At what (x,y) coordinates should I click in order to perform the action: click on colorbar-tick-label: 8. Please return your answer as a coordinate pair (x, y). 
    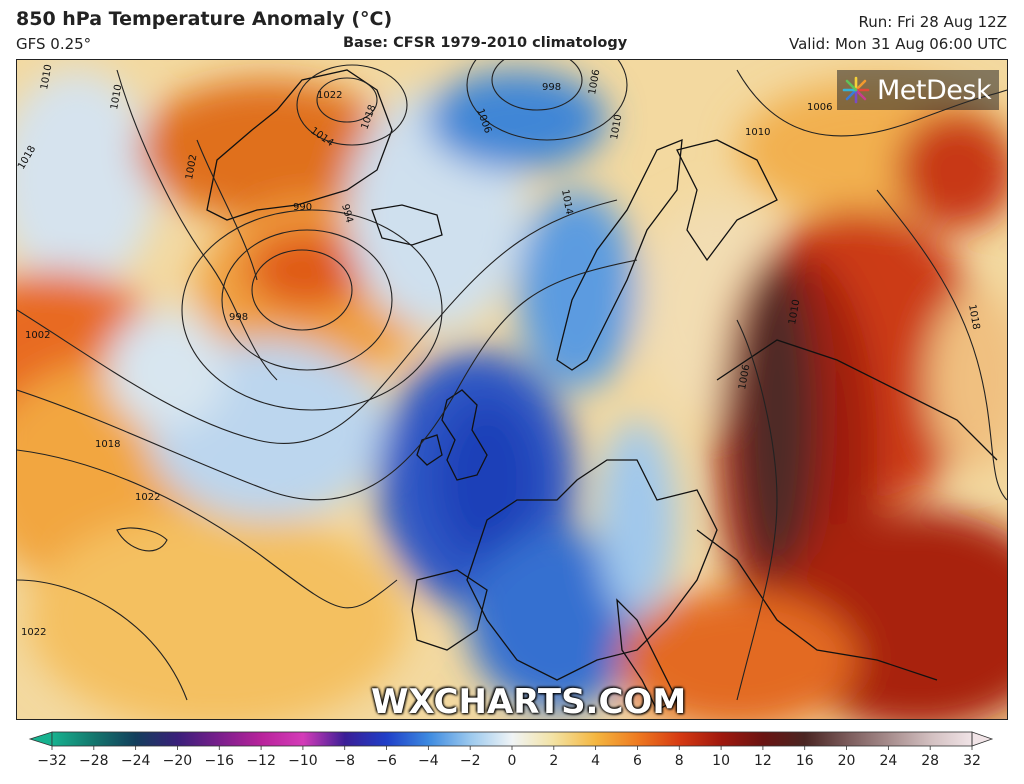
    Looking at the image, I should click on (679, 761).